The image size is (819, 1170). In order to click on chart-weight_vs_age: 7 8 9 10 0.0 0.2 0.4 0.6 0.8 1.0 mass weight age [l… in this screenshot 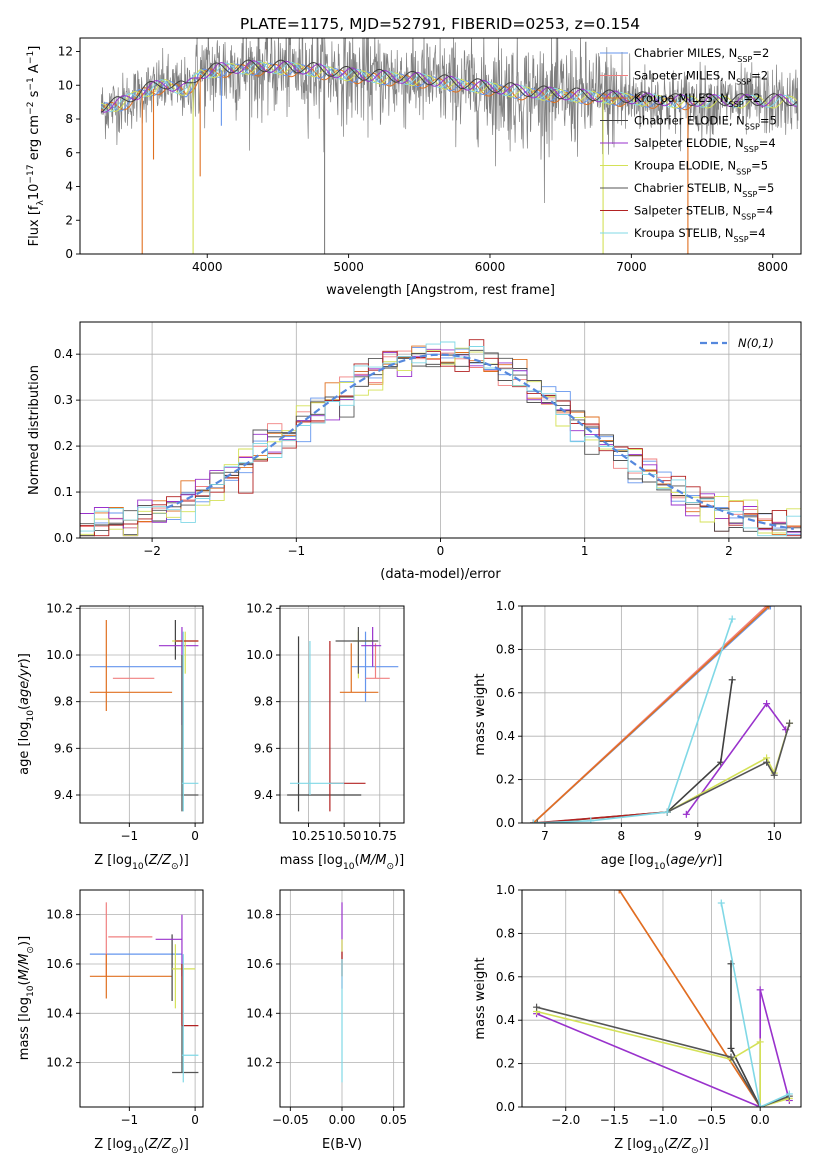, I will do `click(637, 735)`.